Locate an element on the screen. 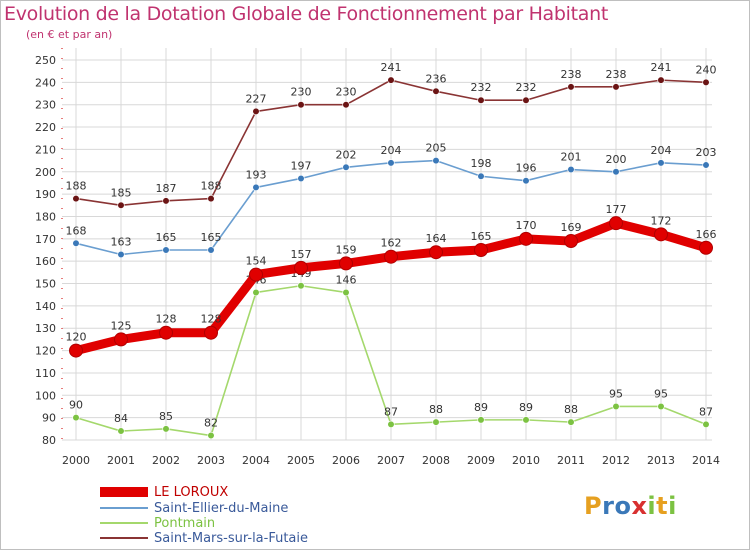  y-tick-label: 120 is located at coordinates (45, 351).